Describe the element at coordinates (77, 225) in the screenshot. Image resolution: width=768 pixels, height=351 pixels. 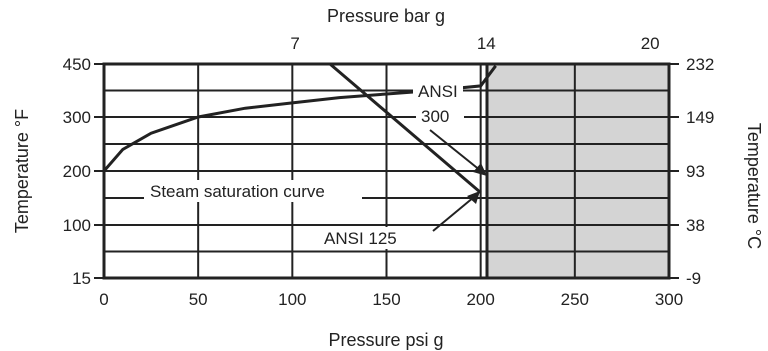
I see `y-tick-label-100: 100` at that location.